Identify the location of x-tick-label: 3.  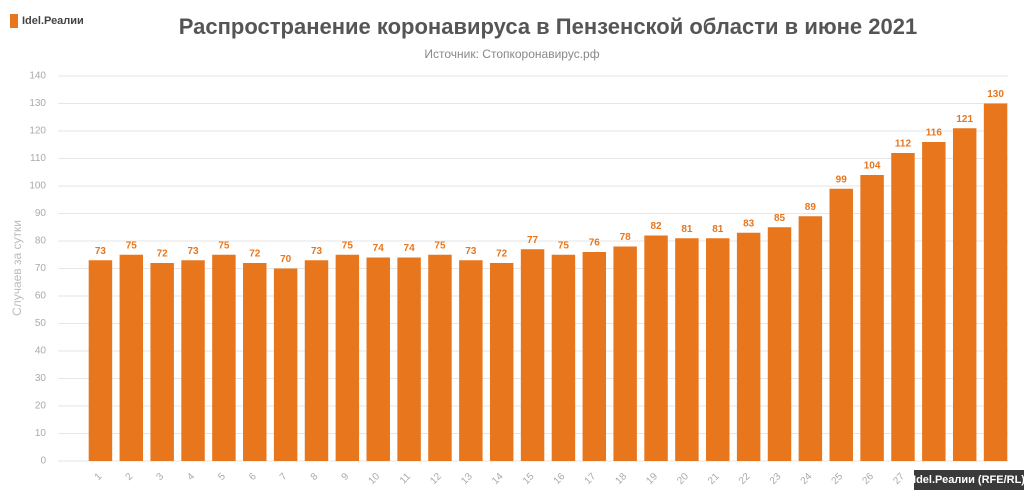
(160, 477).